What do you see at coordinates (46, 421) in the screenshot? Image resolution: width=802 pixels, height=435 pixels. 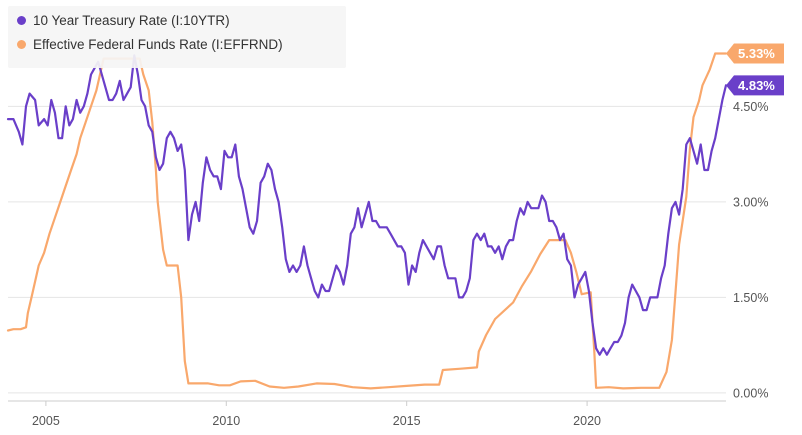 I see `x-tick-label-0: 2005` at bounding box center [46, 421].